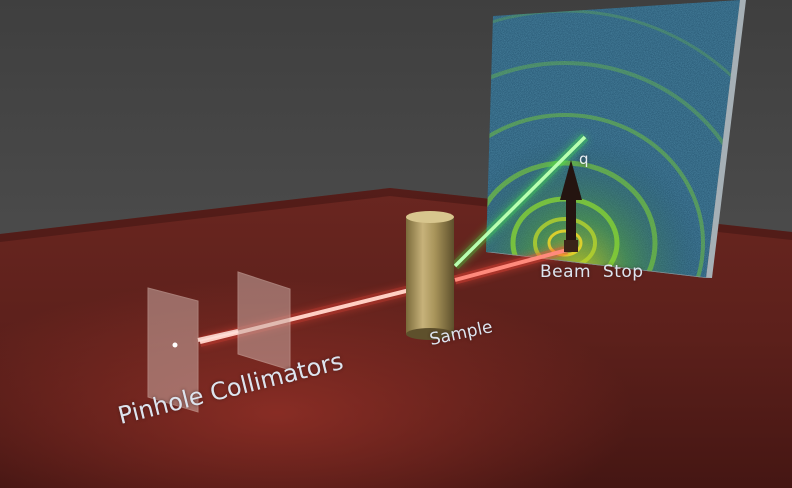  What do you see at coordinates (430, 275) in the screenshot?
I see `sample-cylinder` at bounding box center [430, 275].